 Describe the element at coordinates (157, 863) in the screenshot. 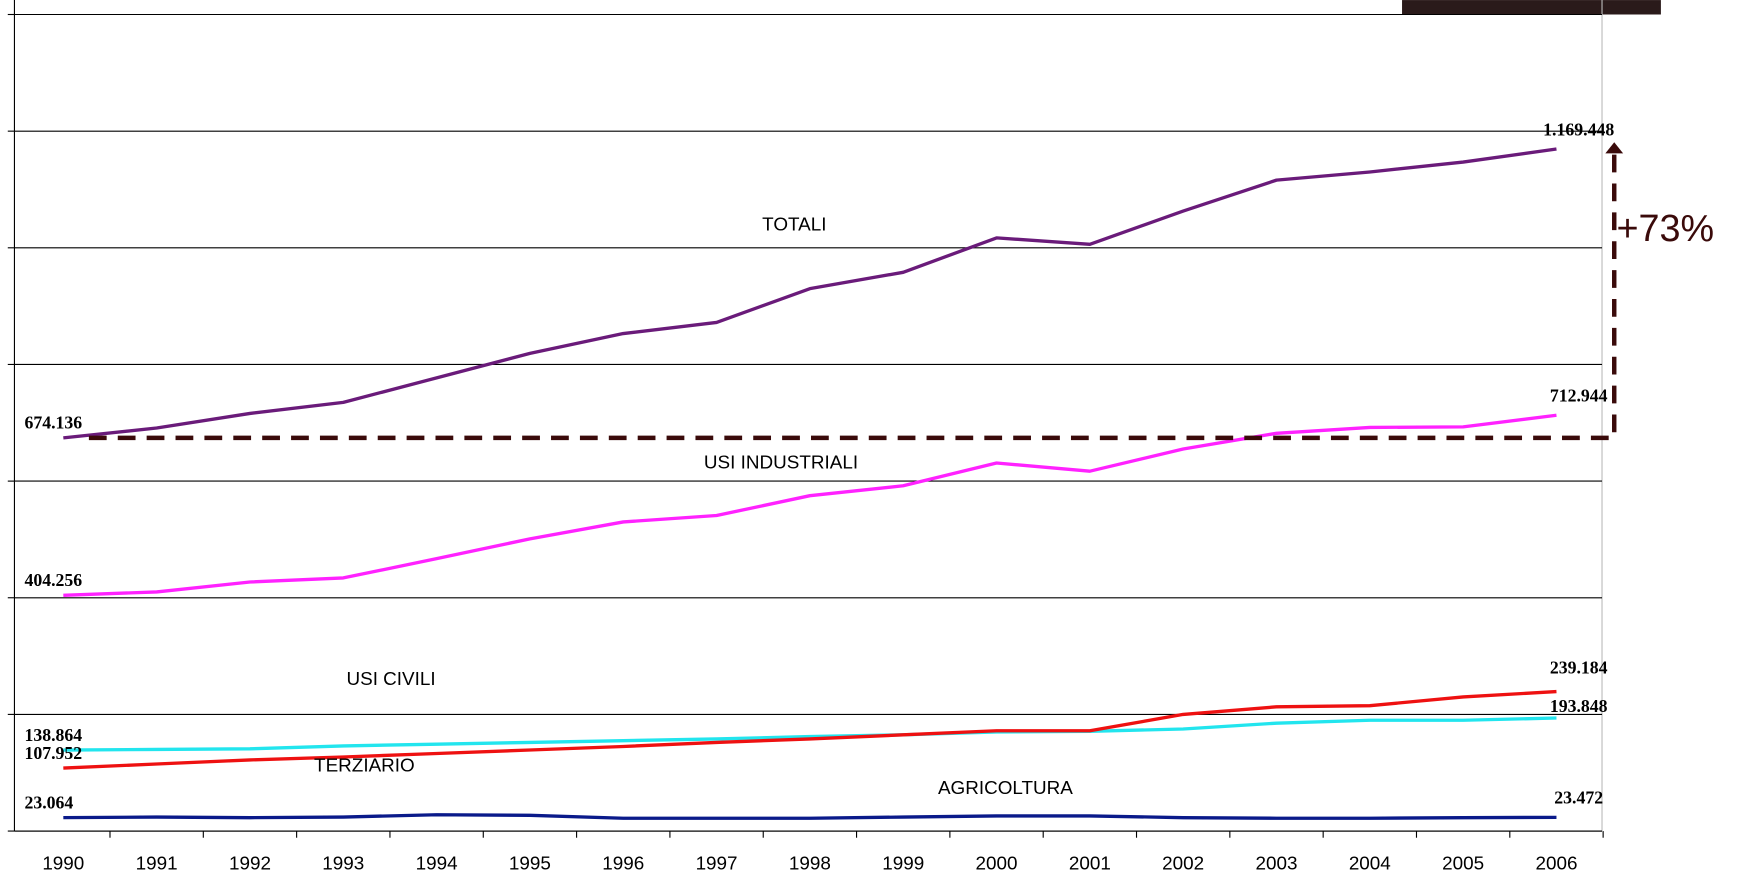

I see `x-tick-label: 1991` at that location.